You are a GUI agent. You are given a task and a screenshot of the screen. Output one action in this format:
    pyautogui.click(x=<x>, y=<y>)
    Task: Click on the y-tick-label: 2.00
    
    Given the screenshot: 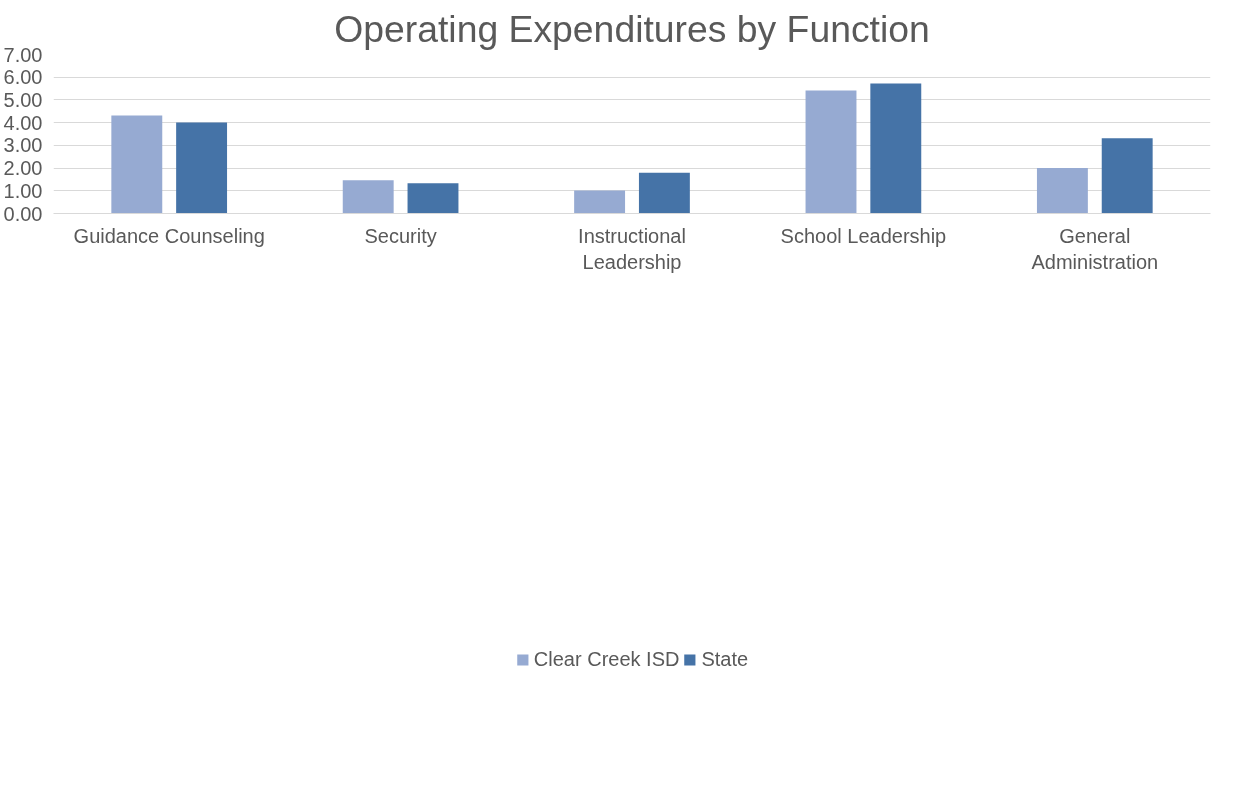 What is the action you would take?
    pyautogui.click(x=23, y=168)
    